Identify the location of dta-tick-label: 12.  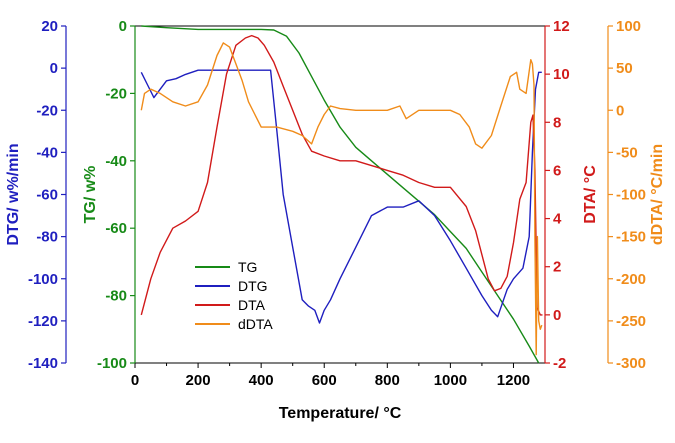
(561, 26).